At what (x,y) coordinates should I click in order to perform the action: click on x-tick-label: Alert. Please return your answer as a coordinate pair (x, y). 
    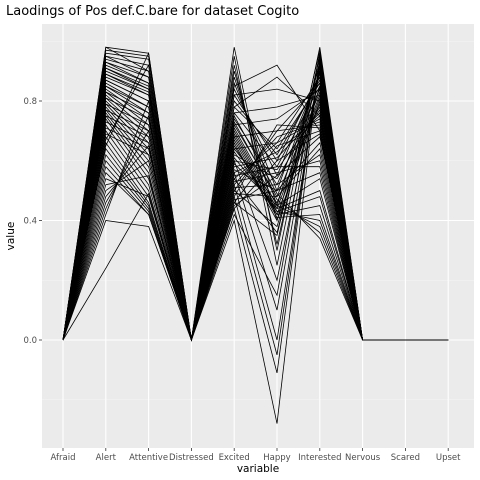
    Looking at the image, I should click on (106, 458).